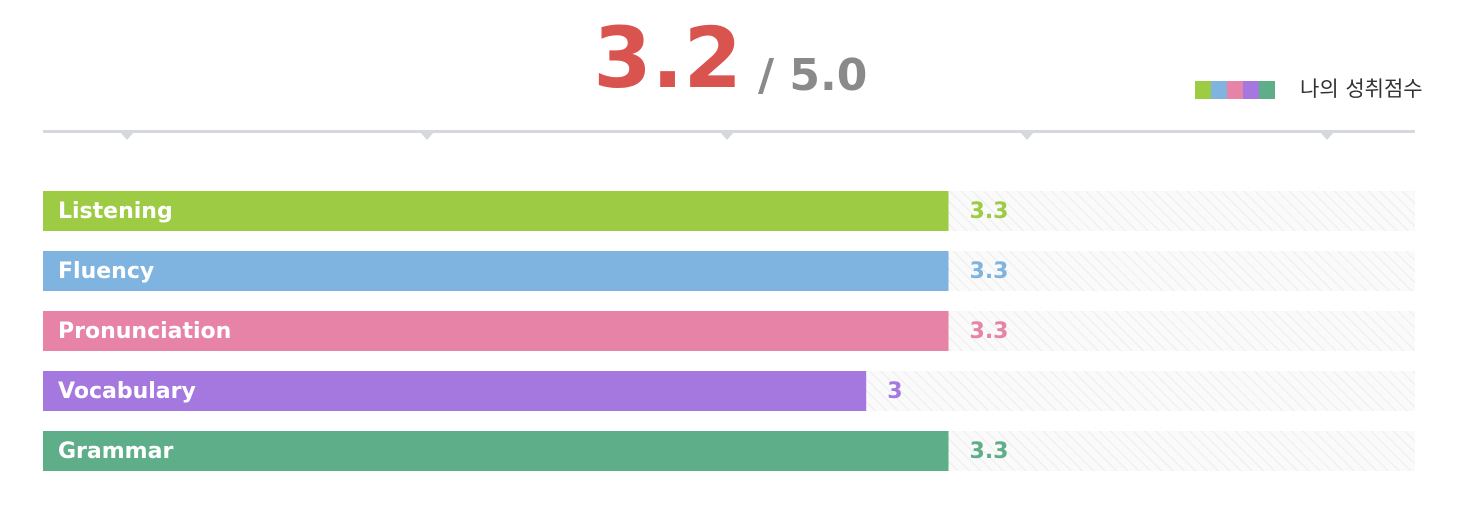 This screenshot has width=1458, height=522. Describe the element at coordinates (106, 271) in the screenshot. I see `bar-label: Fluency` at that location.